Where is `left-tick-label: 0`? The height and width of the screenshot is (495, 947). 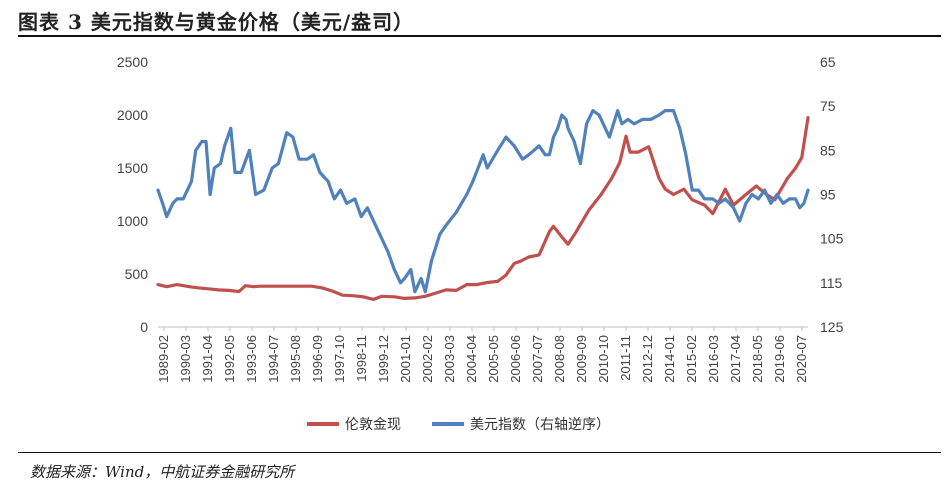 left-tick-label: 0 is located at coordinates (144, 327).